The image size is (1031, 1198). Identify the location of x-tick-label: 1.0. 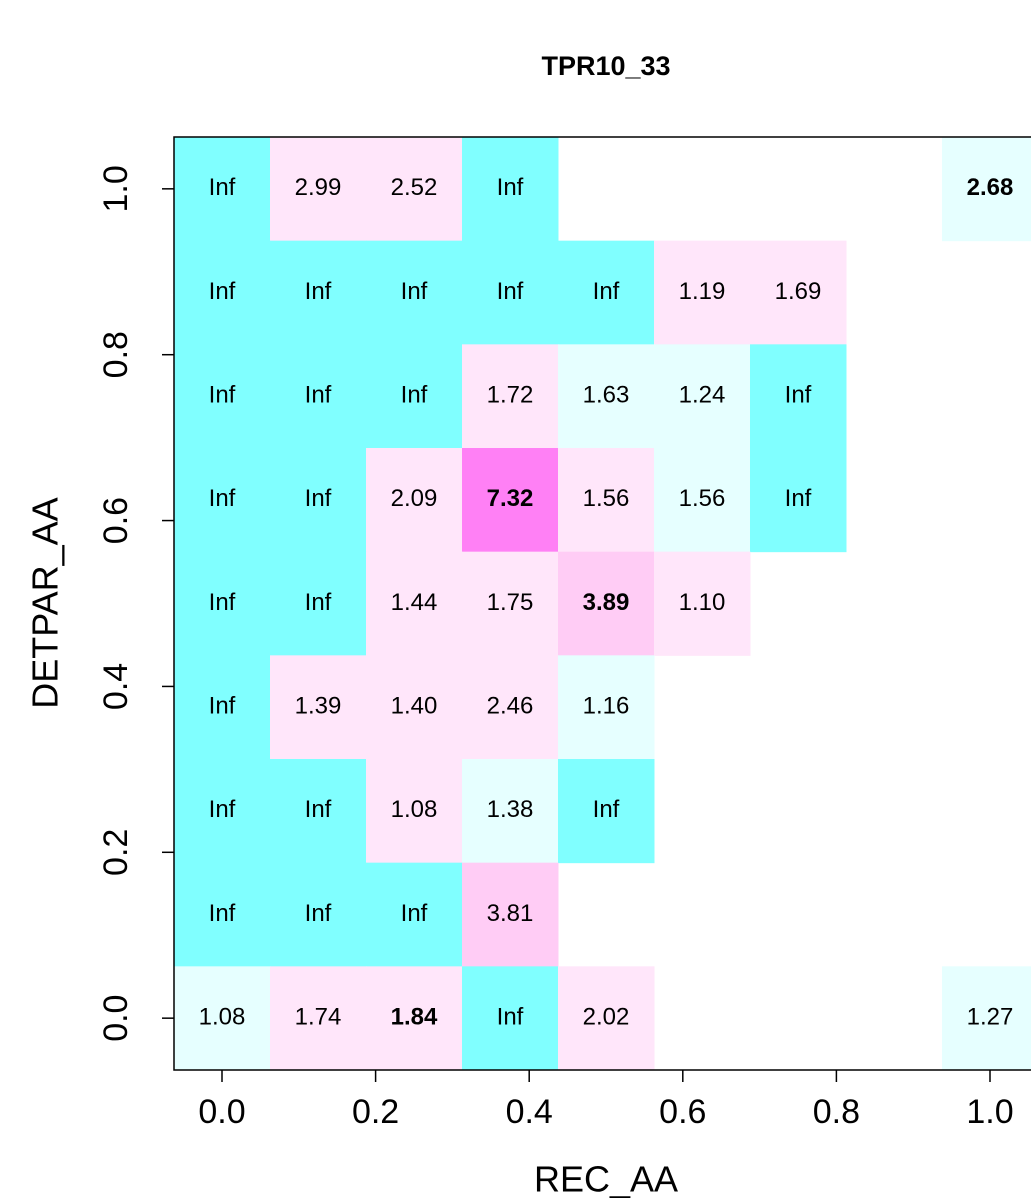
(989, 1112).